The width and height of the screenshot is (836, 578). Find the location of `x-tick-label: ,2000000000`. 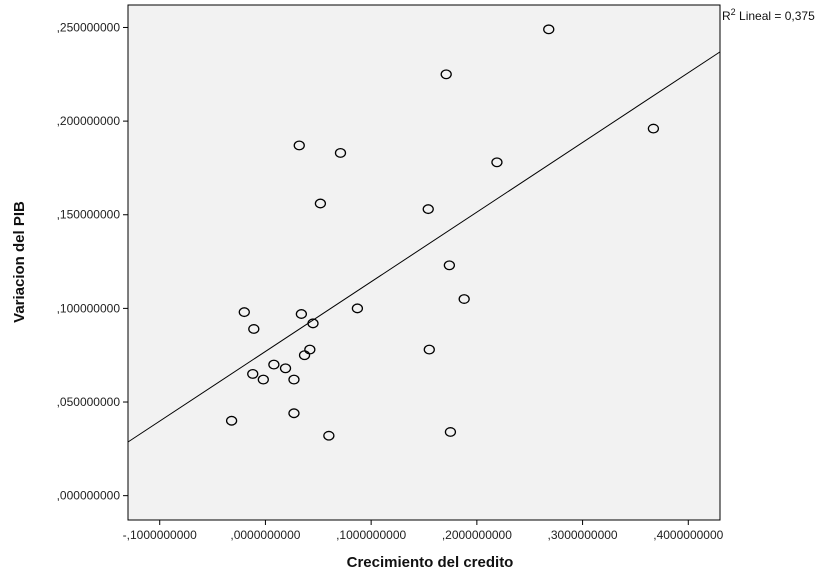

x-tick-label: ,2000000000 is located at coordinates (477, 535).